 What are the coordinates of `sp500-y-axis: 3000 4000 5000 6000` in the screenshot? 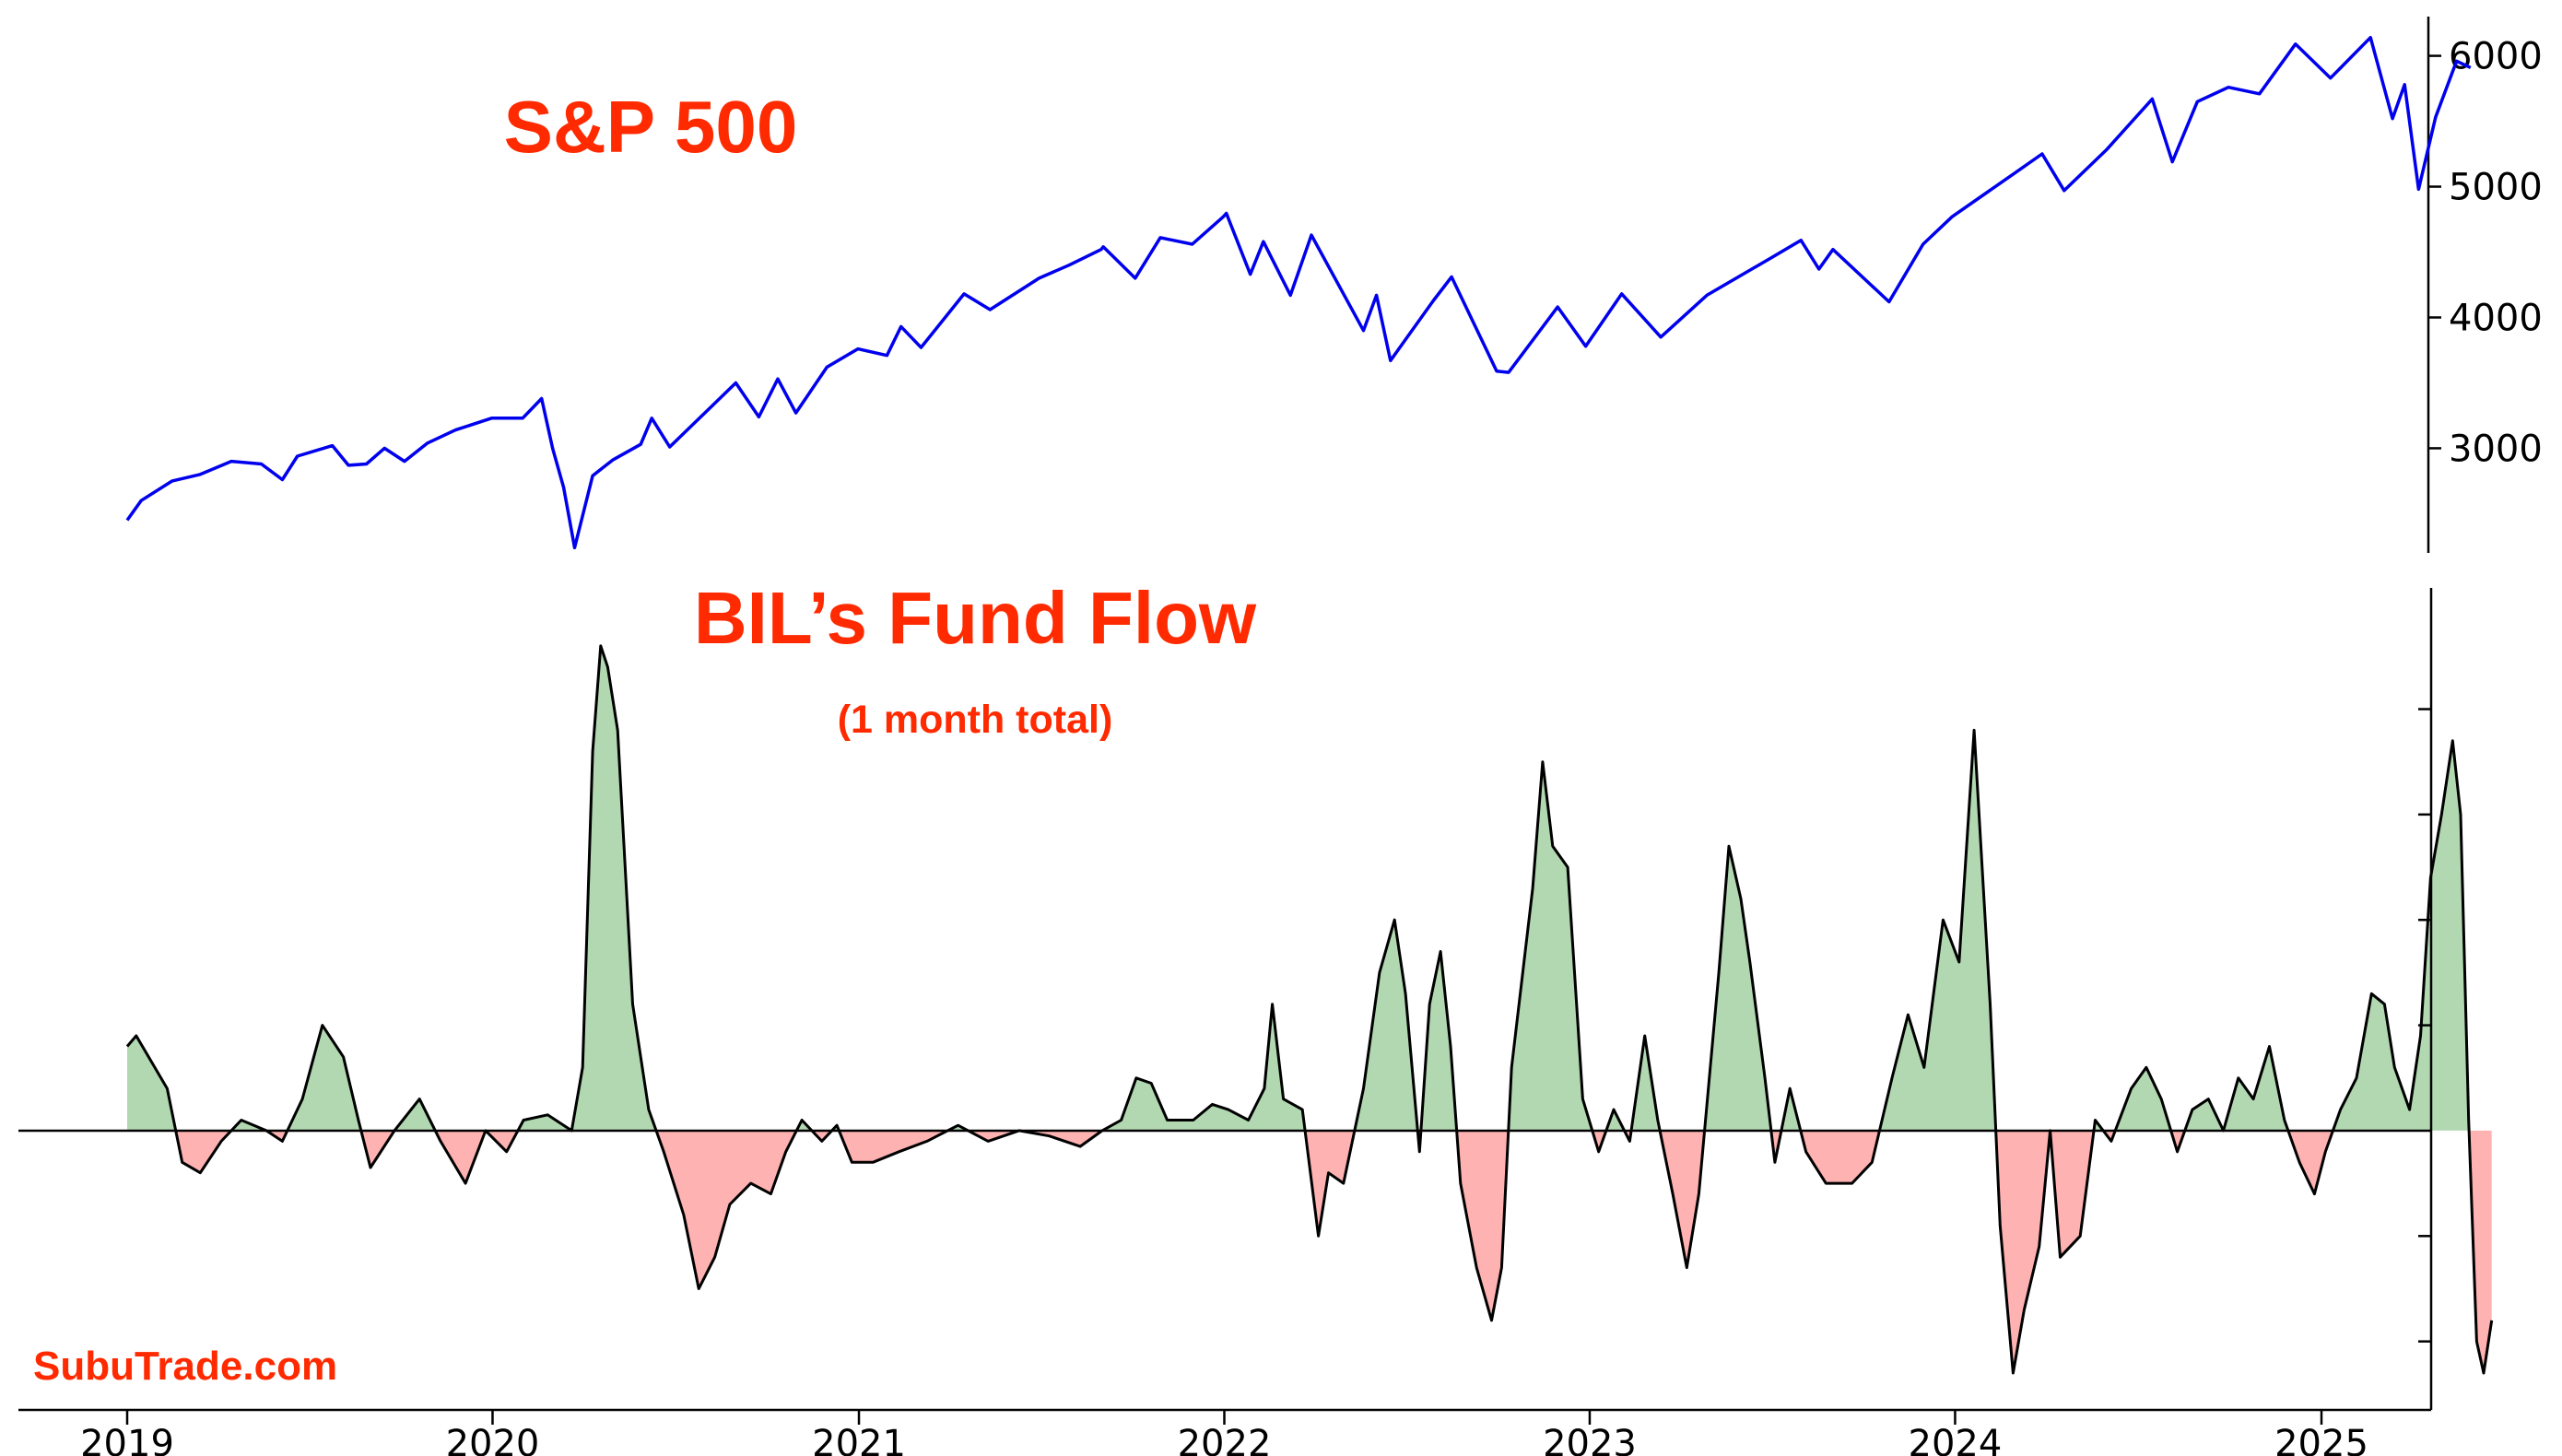 It's located at (2485, 285).